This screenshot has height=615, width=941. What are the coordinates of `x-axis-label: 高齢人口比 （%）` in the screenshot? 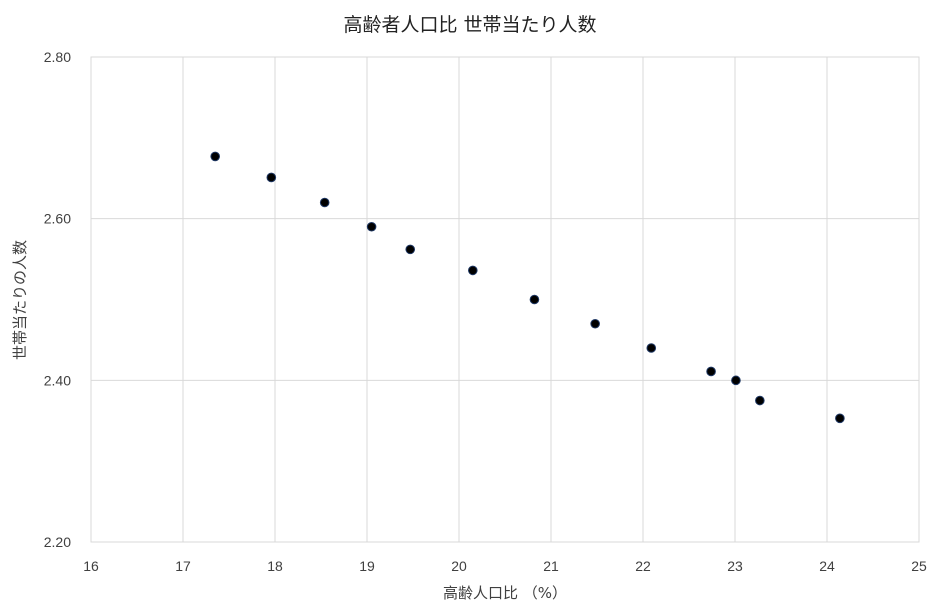 It's located at (505, 593).